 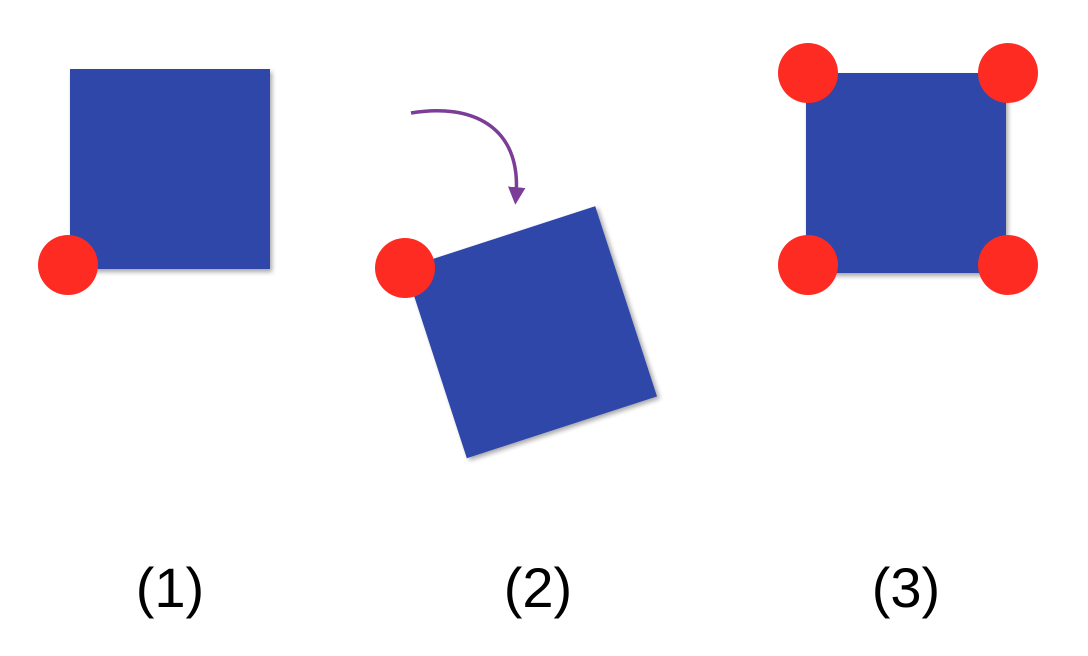 What do you see at coordinates (906, 587) in the screenshot?
I see `panel-label-3: (3)` at bounding box center [906, 587].